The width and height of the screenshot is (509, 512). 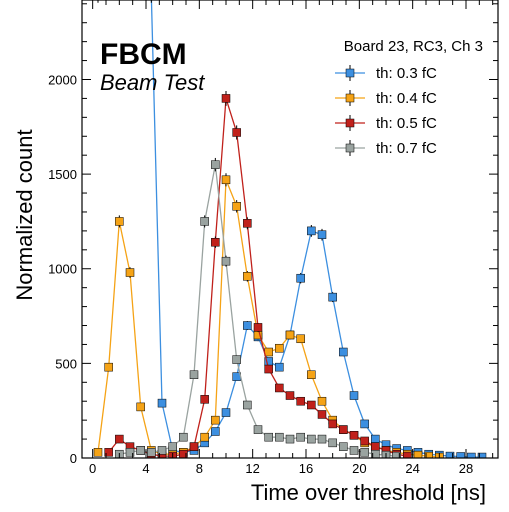 I want to click on legend-label: th: 0.5 fC, so click(x=406, y=123).